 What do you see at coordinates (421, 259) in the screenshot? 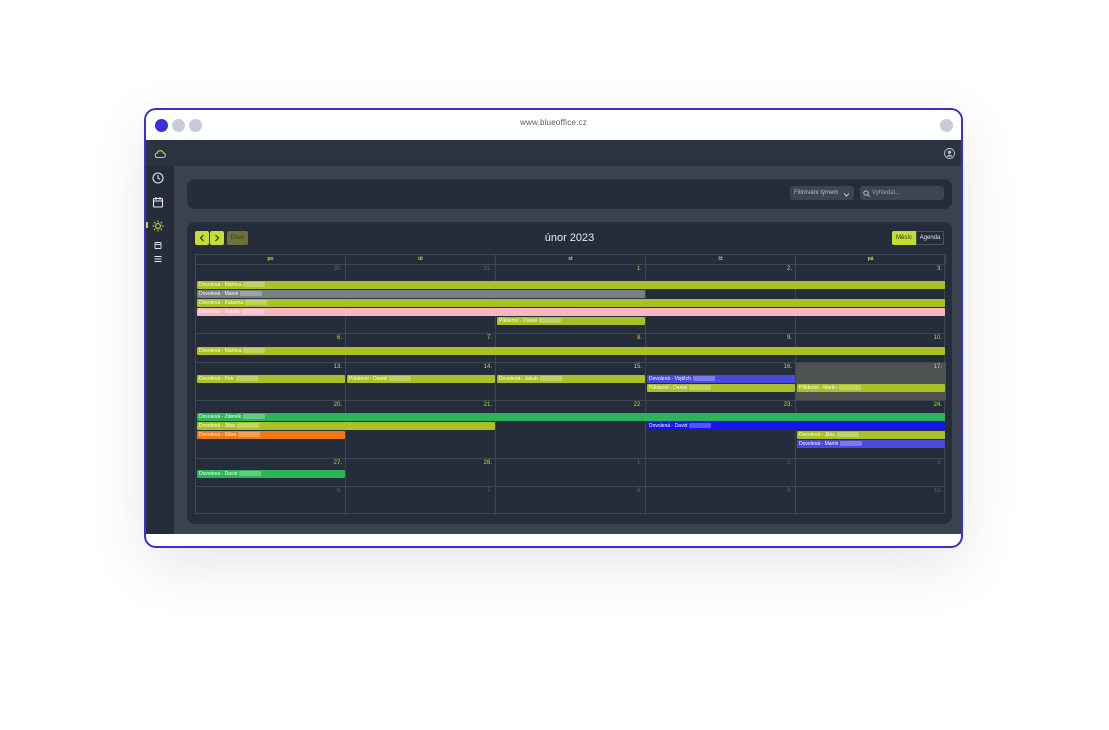
I see `weekday-header: út` at bounding box center [421, 259].